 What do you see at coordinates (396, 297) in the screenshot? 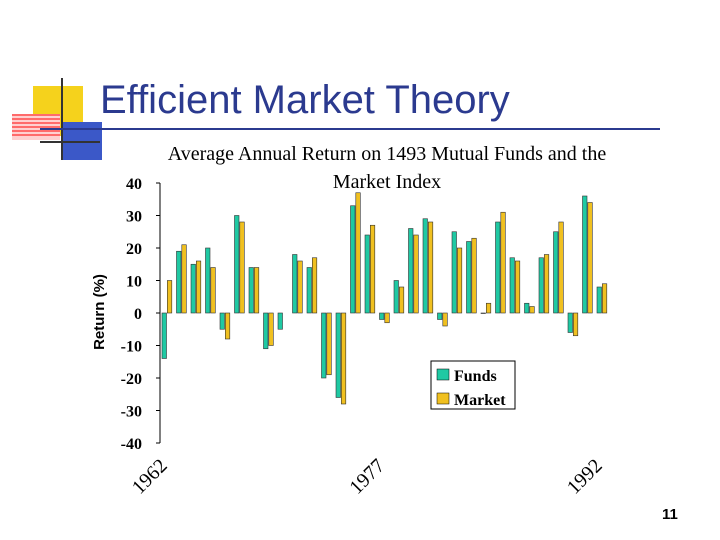
I see `bar-funds-1978` at bounding box center [396, 297].